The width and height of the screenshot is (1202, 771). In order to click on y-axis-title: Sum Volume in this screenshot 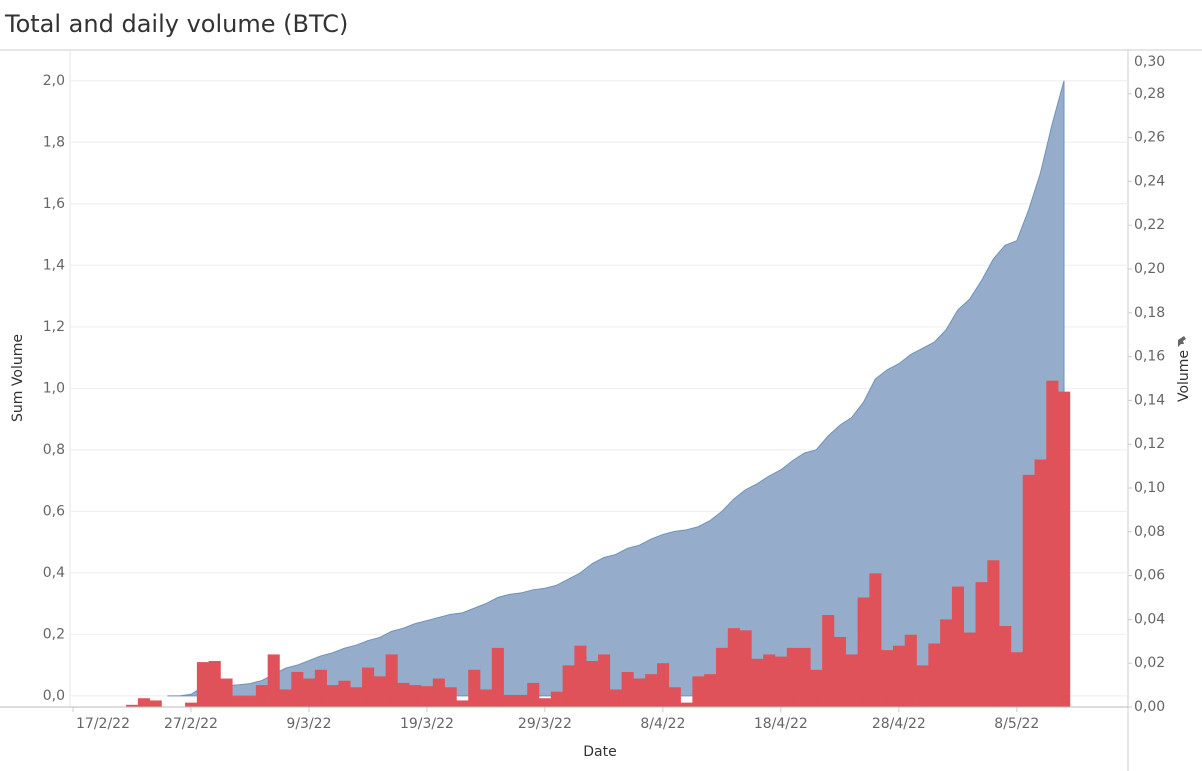, I will do `click(18, 378)`.